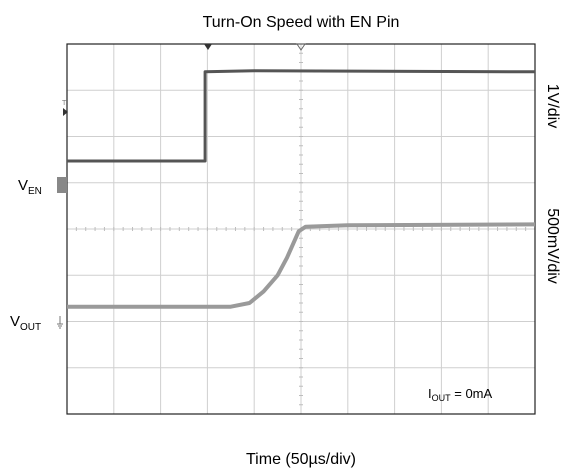  Describe the element at coordinates (301, 47) in the screenshot. I see `trigger-position-marker` at that location.